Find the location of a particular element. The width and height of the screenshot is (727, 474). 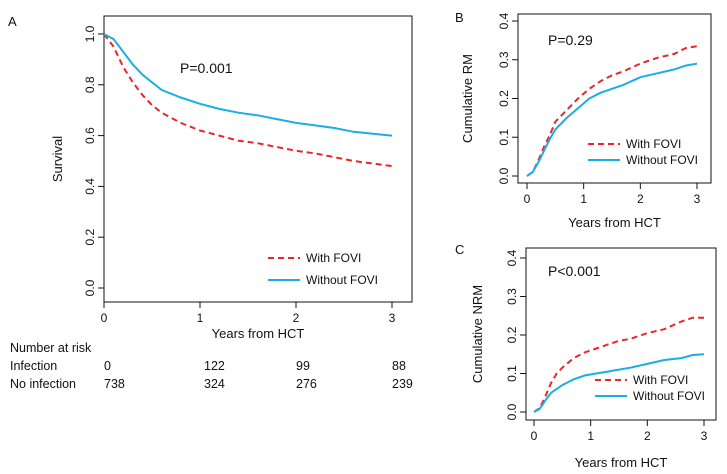

panel-letter: B is located at coordinates (459, 17).